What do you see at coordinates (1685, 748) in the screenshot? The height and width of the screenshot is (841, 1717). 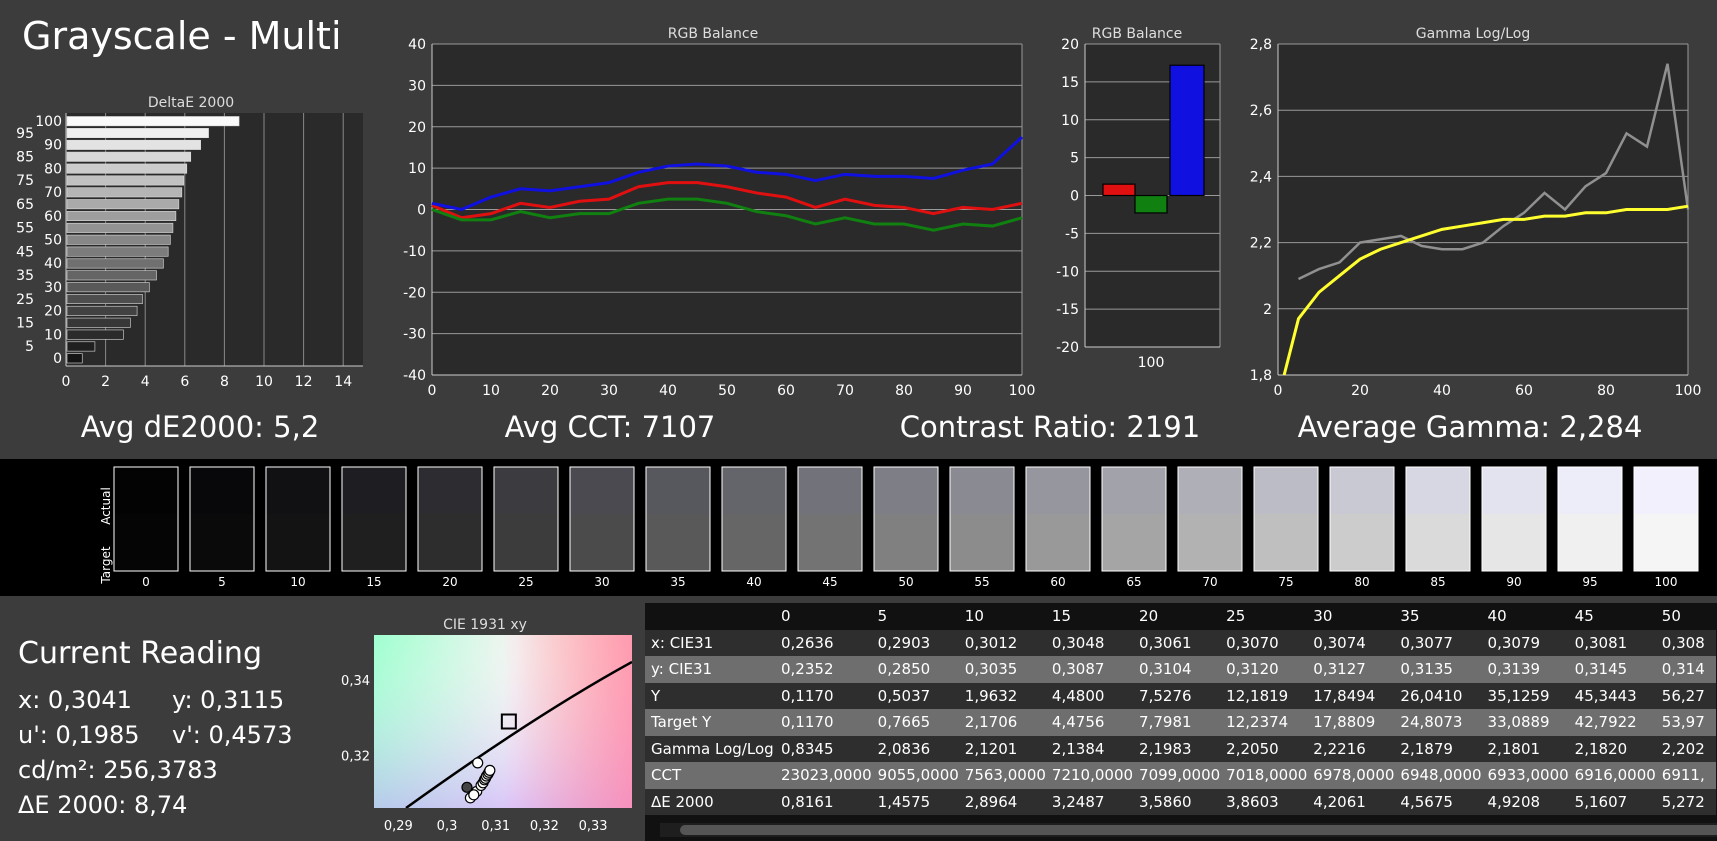 I see `table-cell: 2,202` at bounding box center [1685, 748].